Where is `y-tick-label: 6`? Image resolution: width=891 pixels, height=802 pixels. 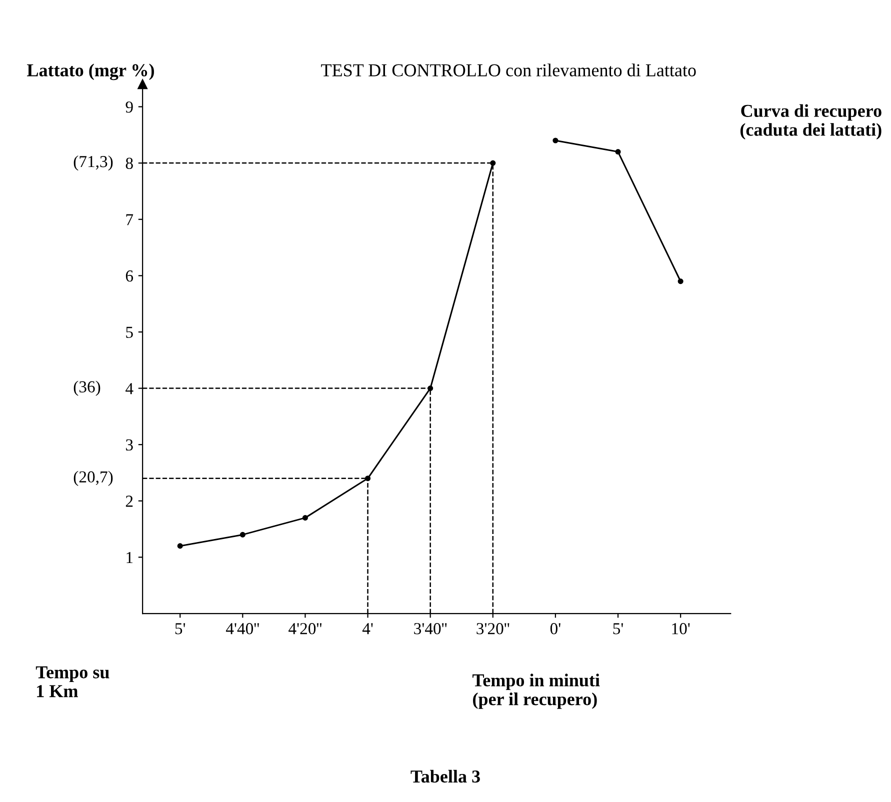
y-tick-label: 6 is located at coordinates (130, 276).